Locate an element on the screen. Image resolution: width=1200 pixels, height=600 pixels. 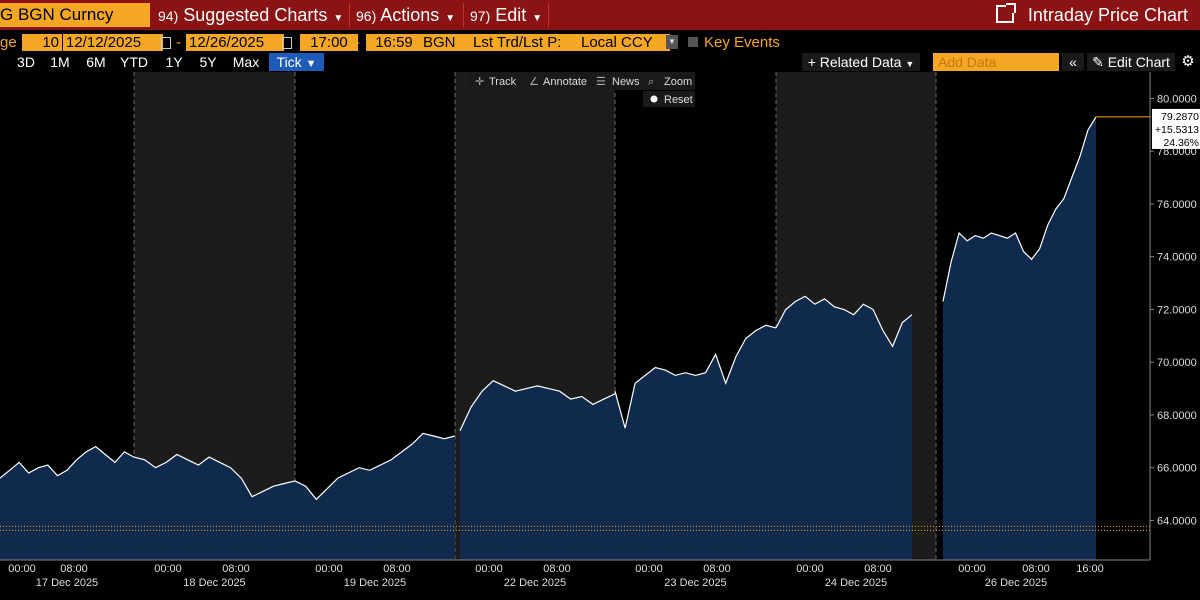
start-date-input: 12/12/2025 is located at coordinates (113, 42).